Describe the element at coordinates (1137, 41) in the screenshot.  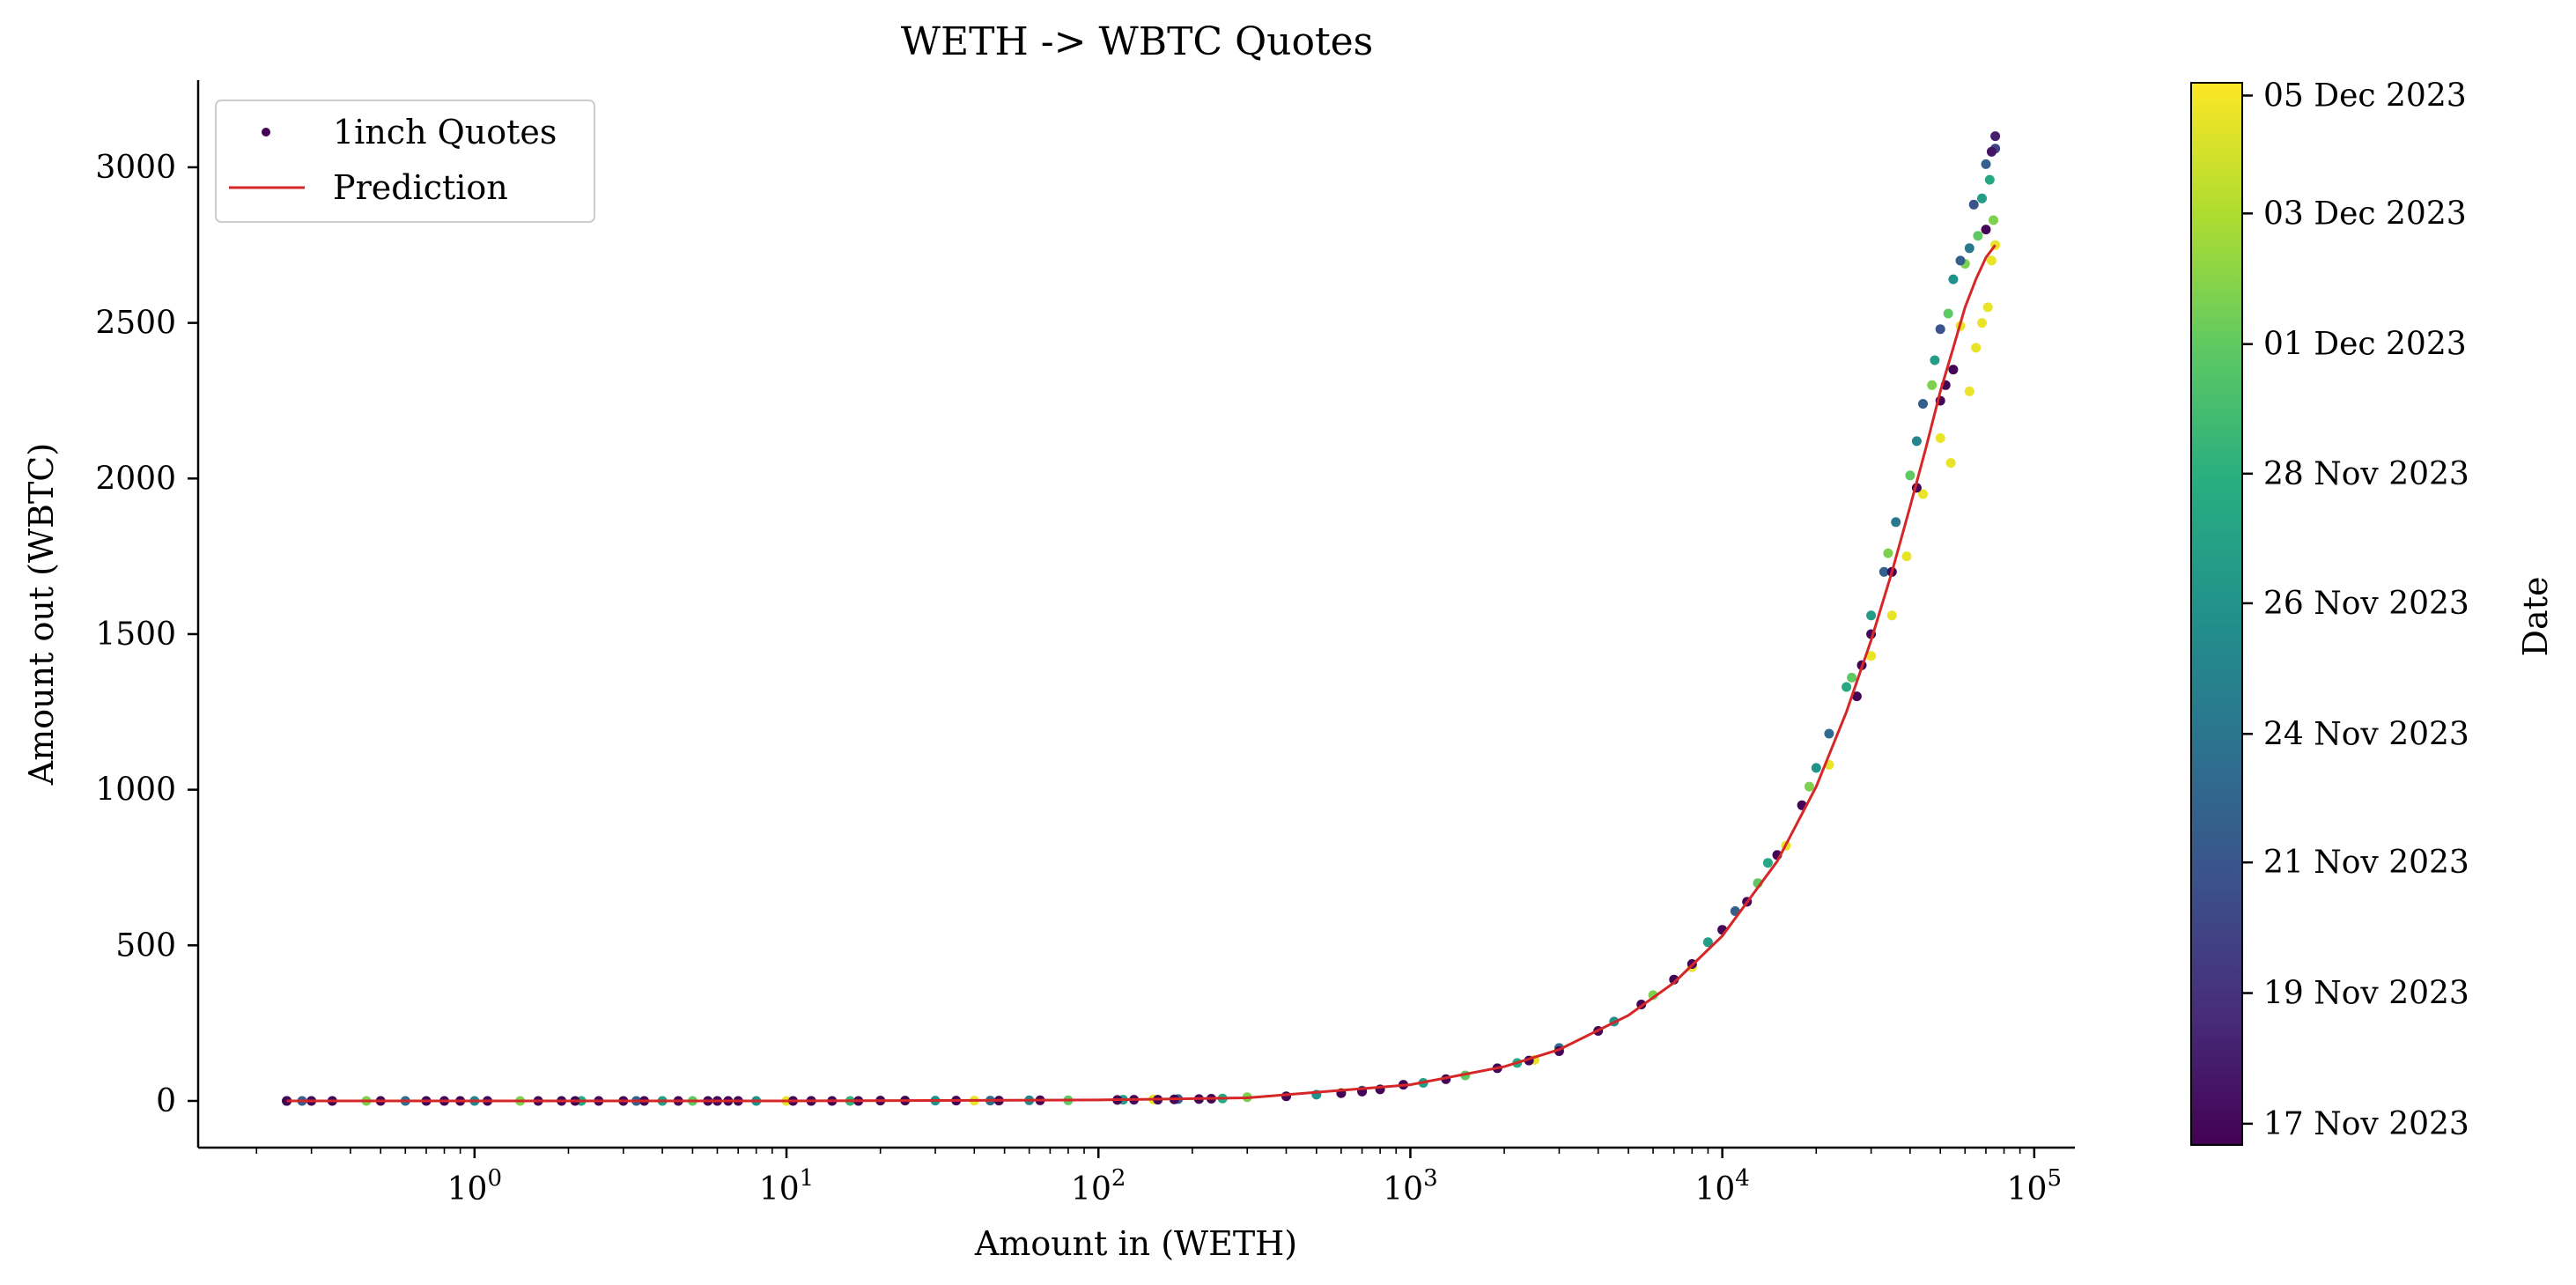
I see `chart-title: WETH -> WBTC Quotes` at that location.